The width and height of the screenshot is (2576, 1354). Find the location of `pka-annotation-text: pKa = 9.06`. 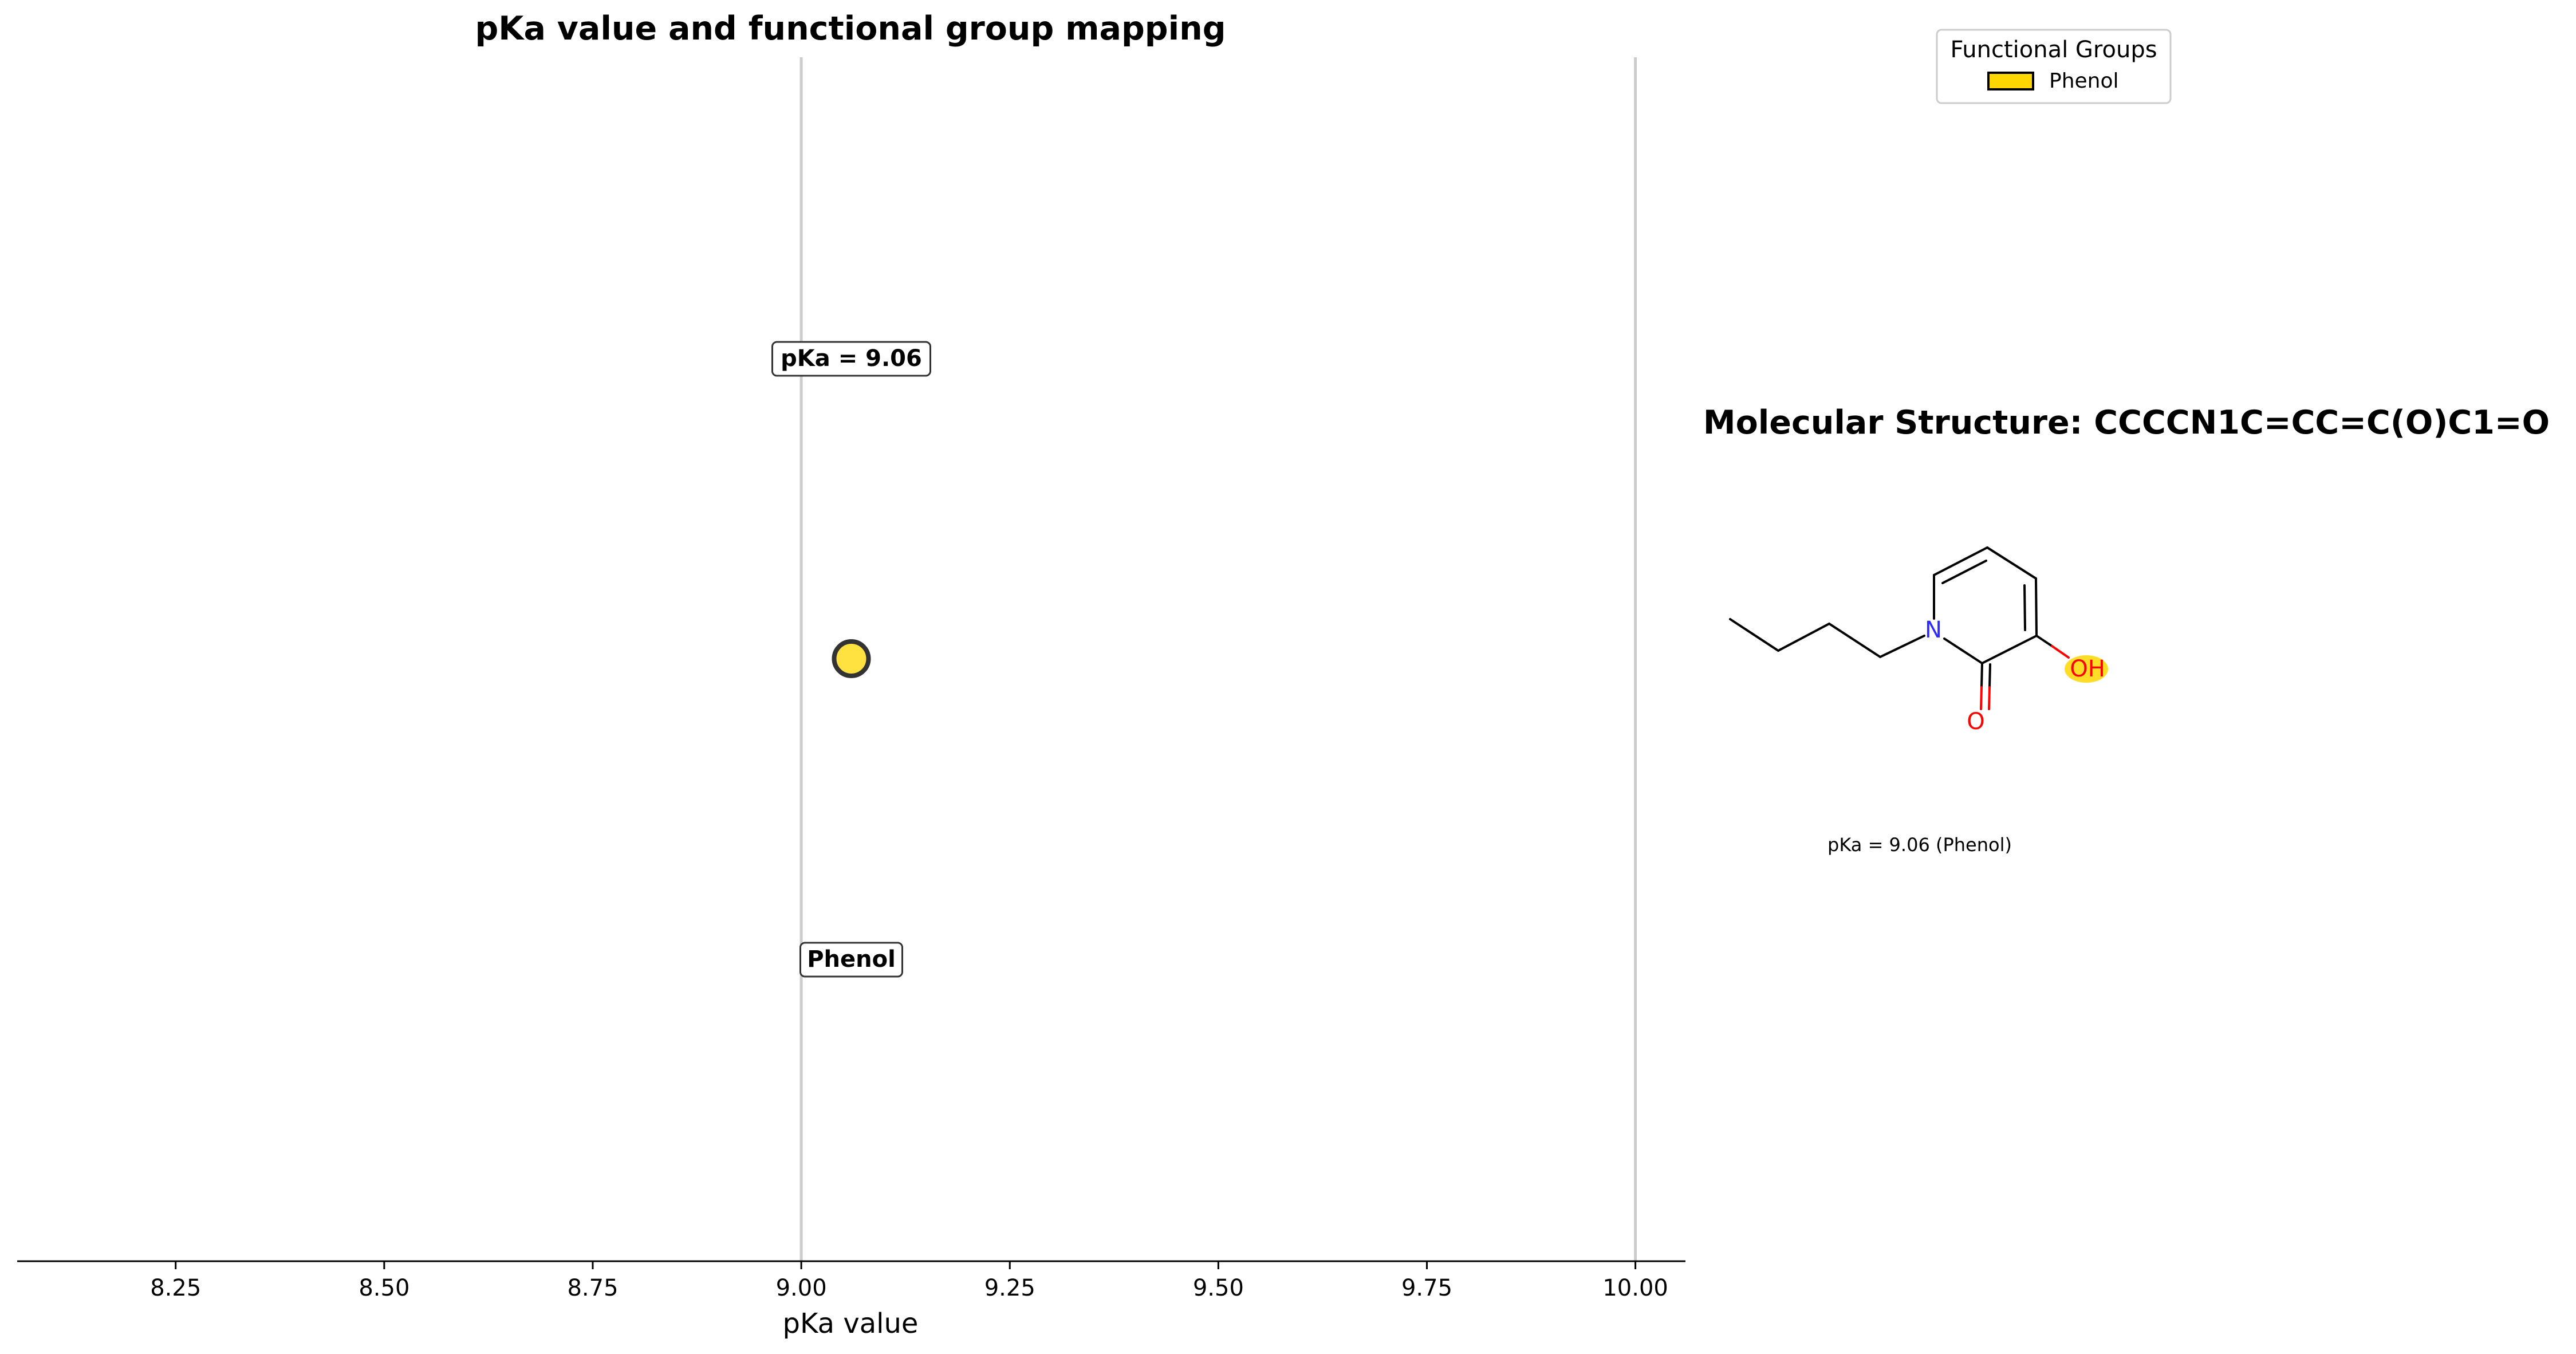

pka-annotation-text: pKa = 9.06 is located at coordinates (852, 358).